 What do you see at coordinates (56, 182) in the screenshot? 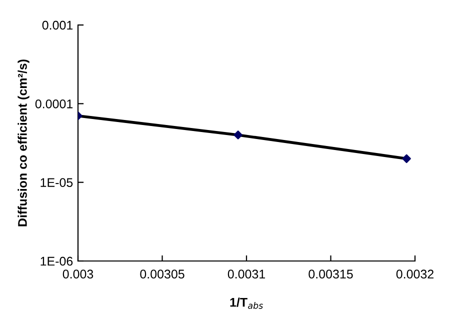
I see `y-tick-label: 1E-05` at bounding box center [56, 182].